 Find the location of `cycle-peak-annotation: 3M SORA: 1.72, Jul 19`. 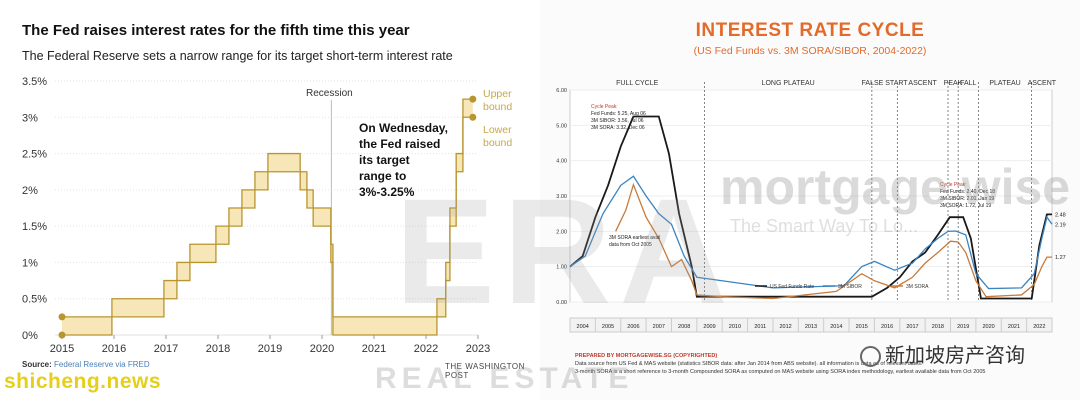

cycle-peak-annotation: 3M SORA: 1.72, Jul 19 is located at coordinates (965, 206).